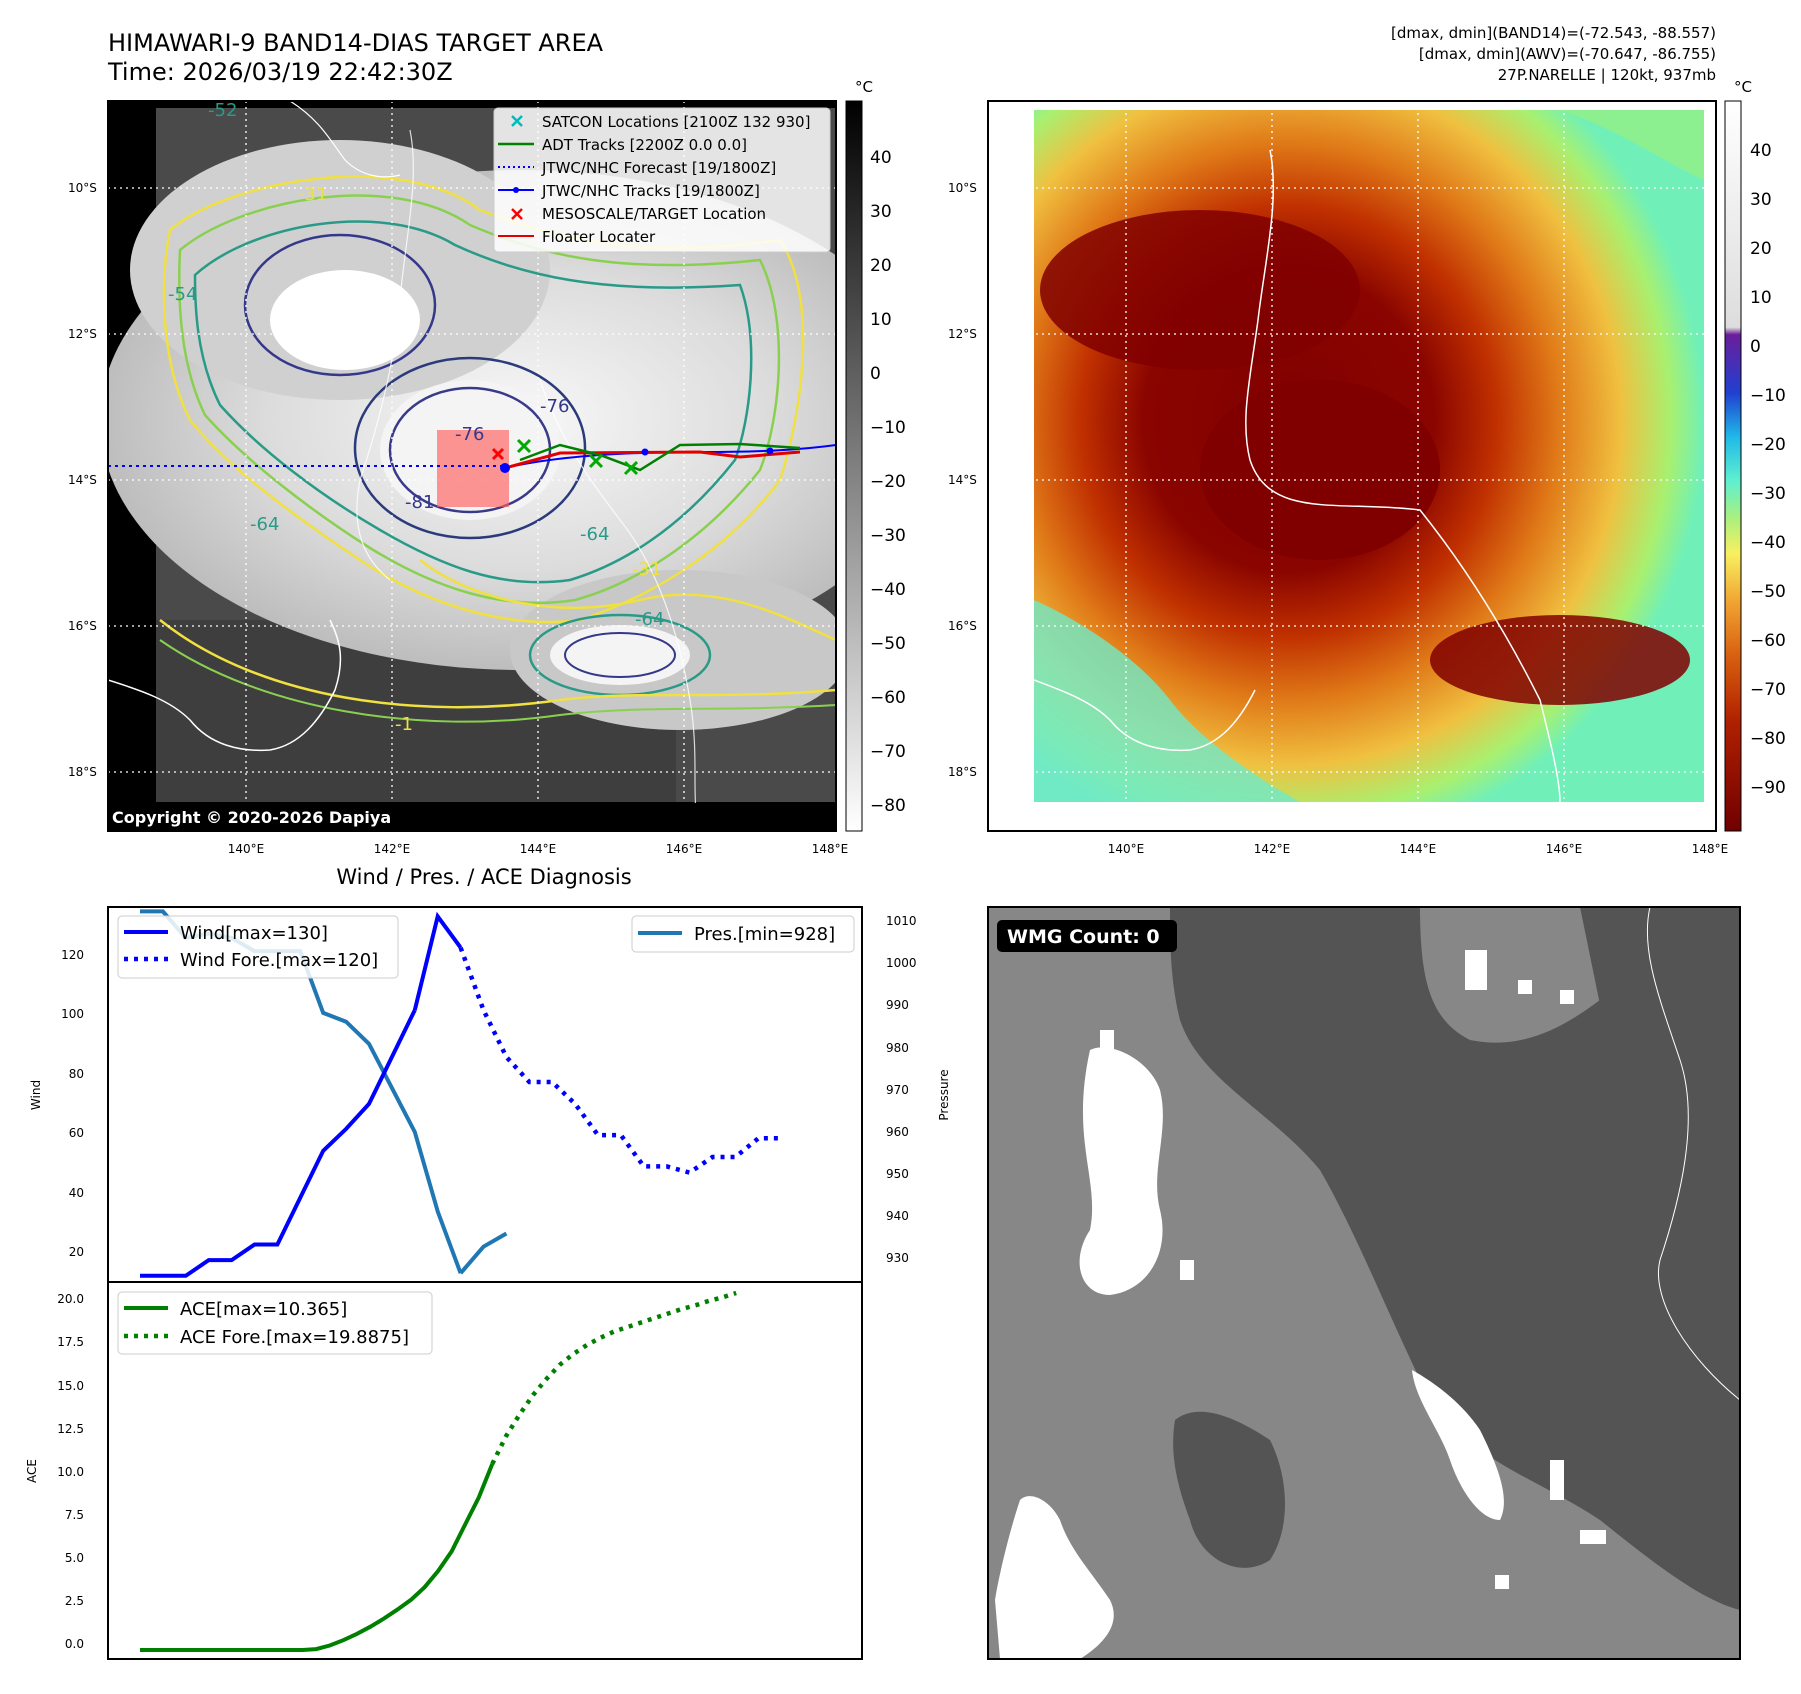  What do you see at coordinates (676, 122) in the screenshot?
I see `legend-satcon: SATCON Locations [2100Z 132 930]` at bounding box center [676, 122].